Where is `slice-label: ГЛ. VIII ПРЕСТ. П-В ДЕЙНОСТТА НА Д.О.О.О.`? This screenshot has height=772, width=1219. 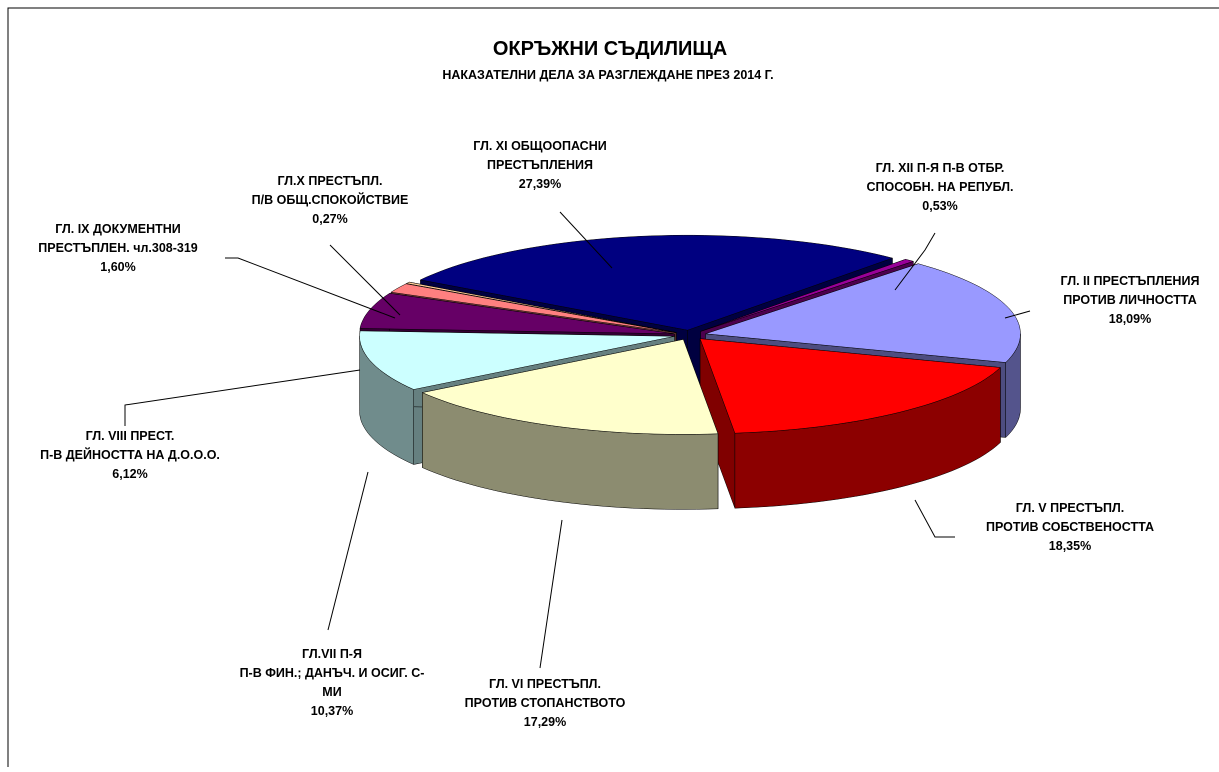
slice-label: ГЛ. VIII ПРЕСТ. П-В ДЕЙНОСТТА НА Д.О.О.О. is located at coordinates (130, 445).